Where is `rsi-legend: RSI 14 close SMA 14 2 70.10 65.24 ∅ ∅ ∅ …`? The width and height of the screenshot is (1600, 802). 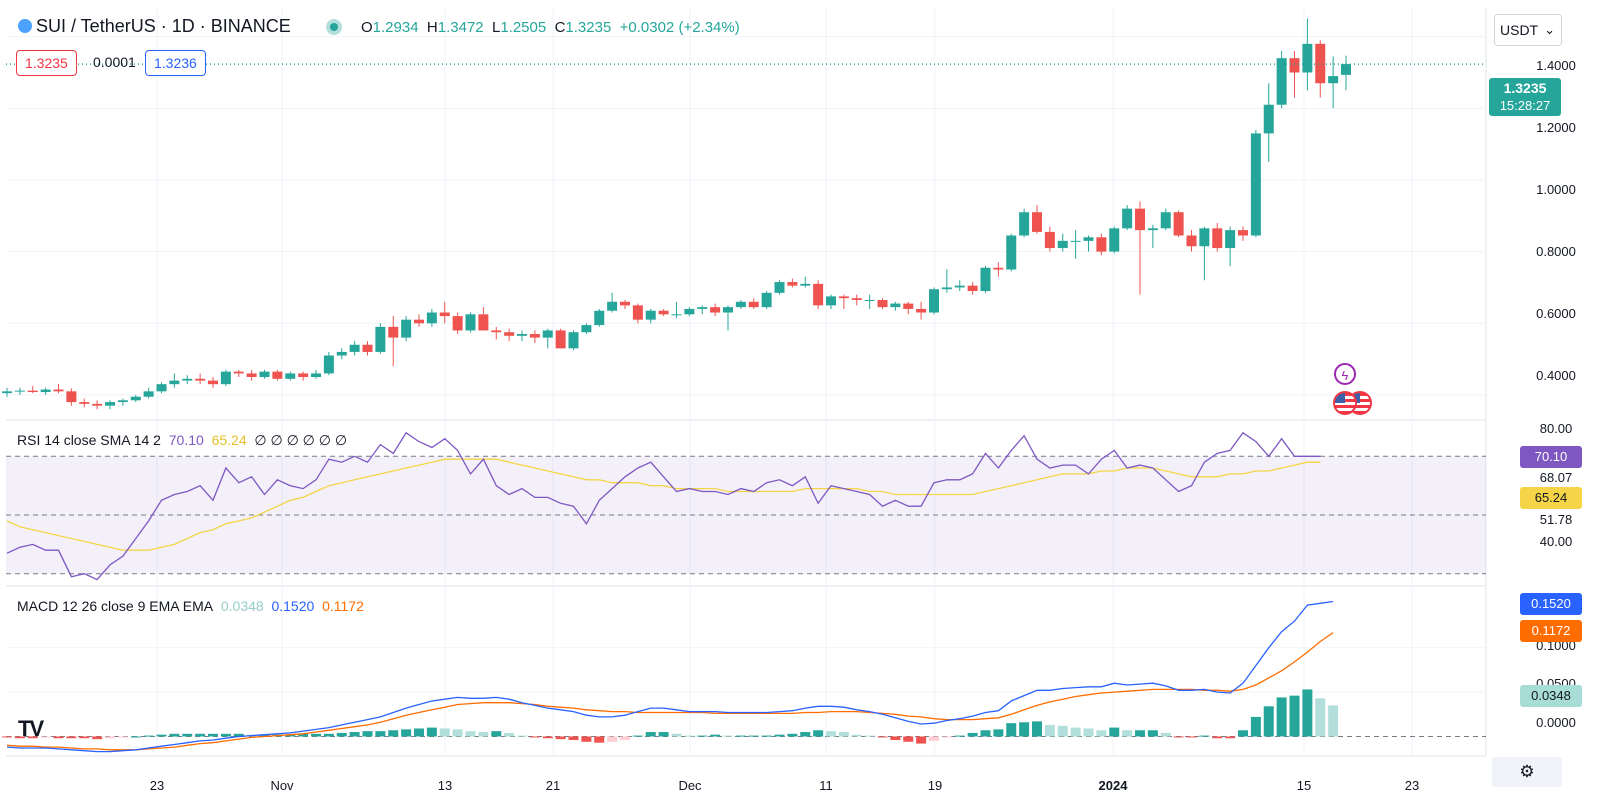 rsi-legend: RSI 14 close SMA 14 2 70.10 65.24 ∅ ∅ ∅ … is located at coordinates (182, 440).